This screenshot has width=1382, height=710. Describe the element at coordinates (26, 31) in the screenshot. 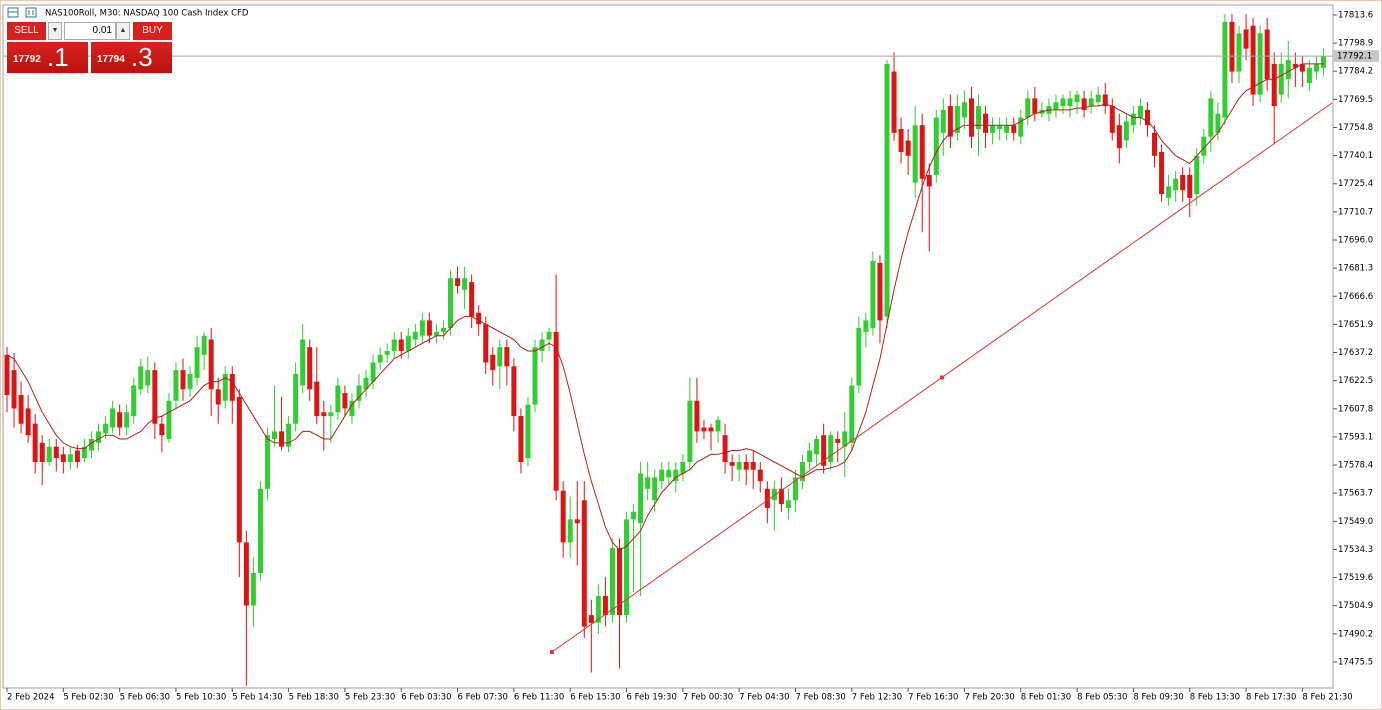

I see `sell-button: SELL` at that location.